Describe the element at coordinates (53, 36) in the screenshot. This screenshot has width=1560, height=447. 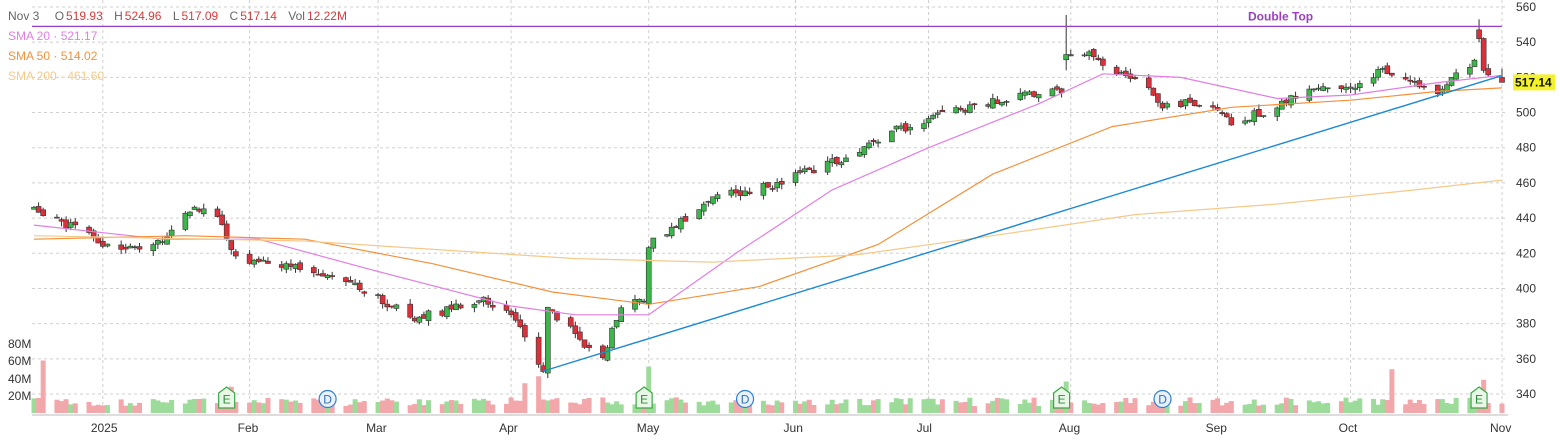
I see `sma20-legend: SMA 20 · 521.17` at that location.